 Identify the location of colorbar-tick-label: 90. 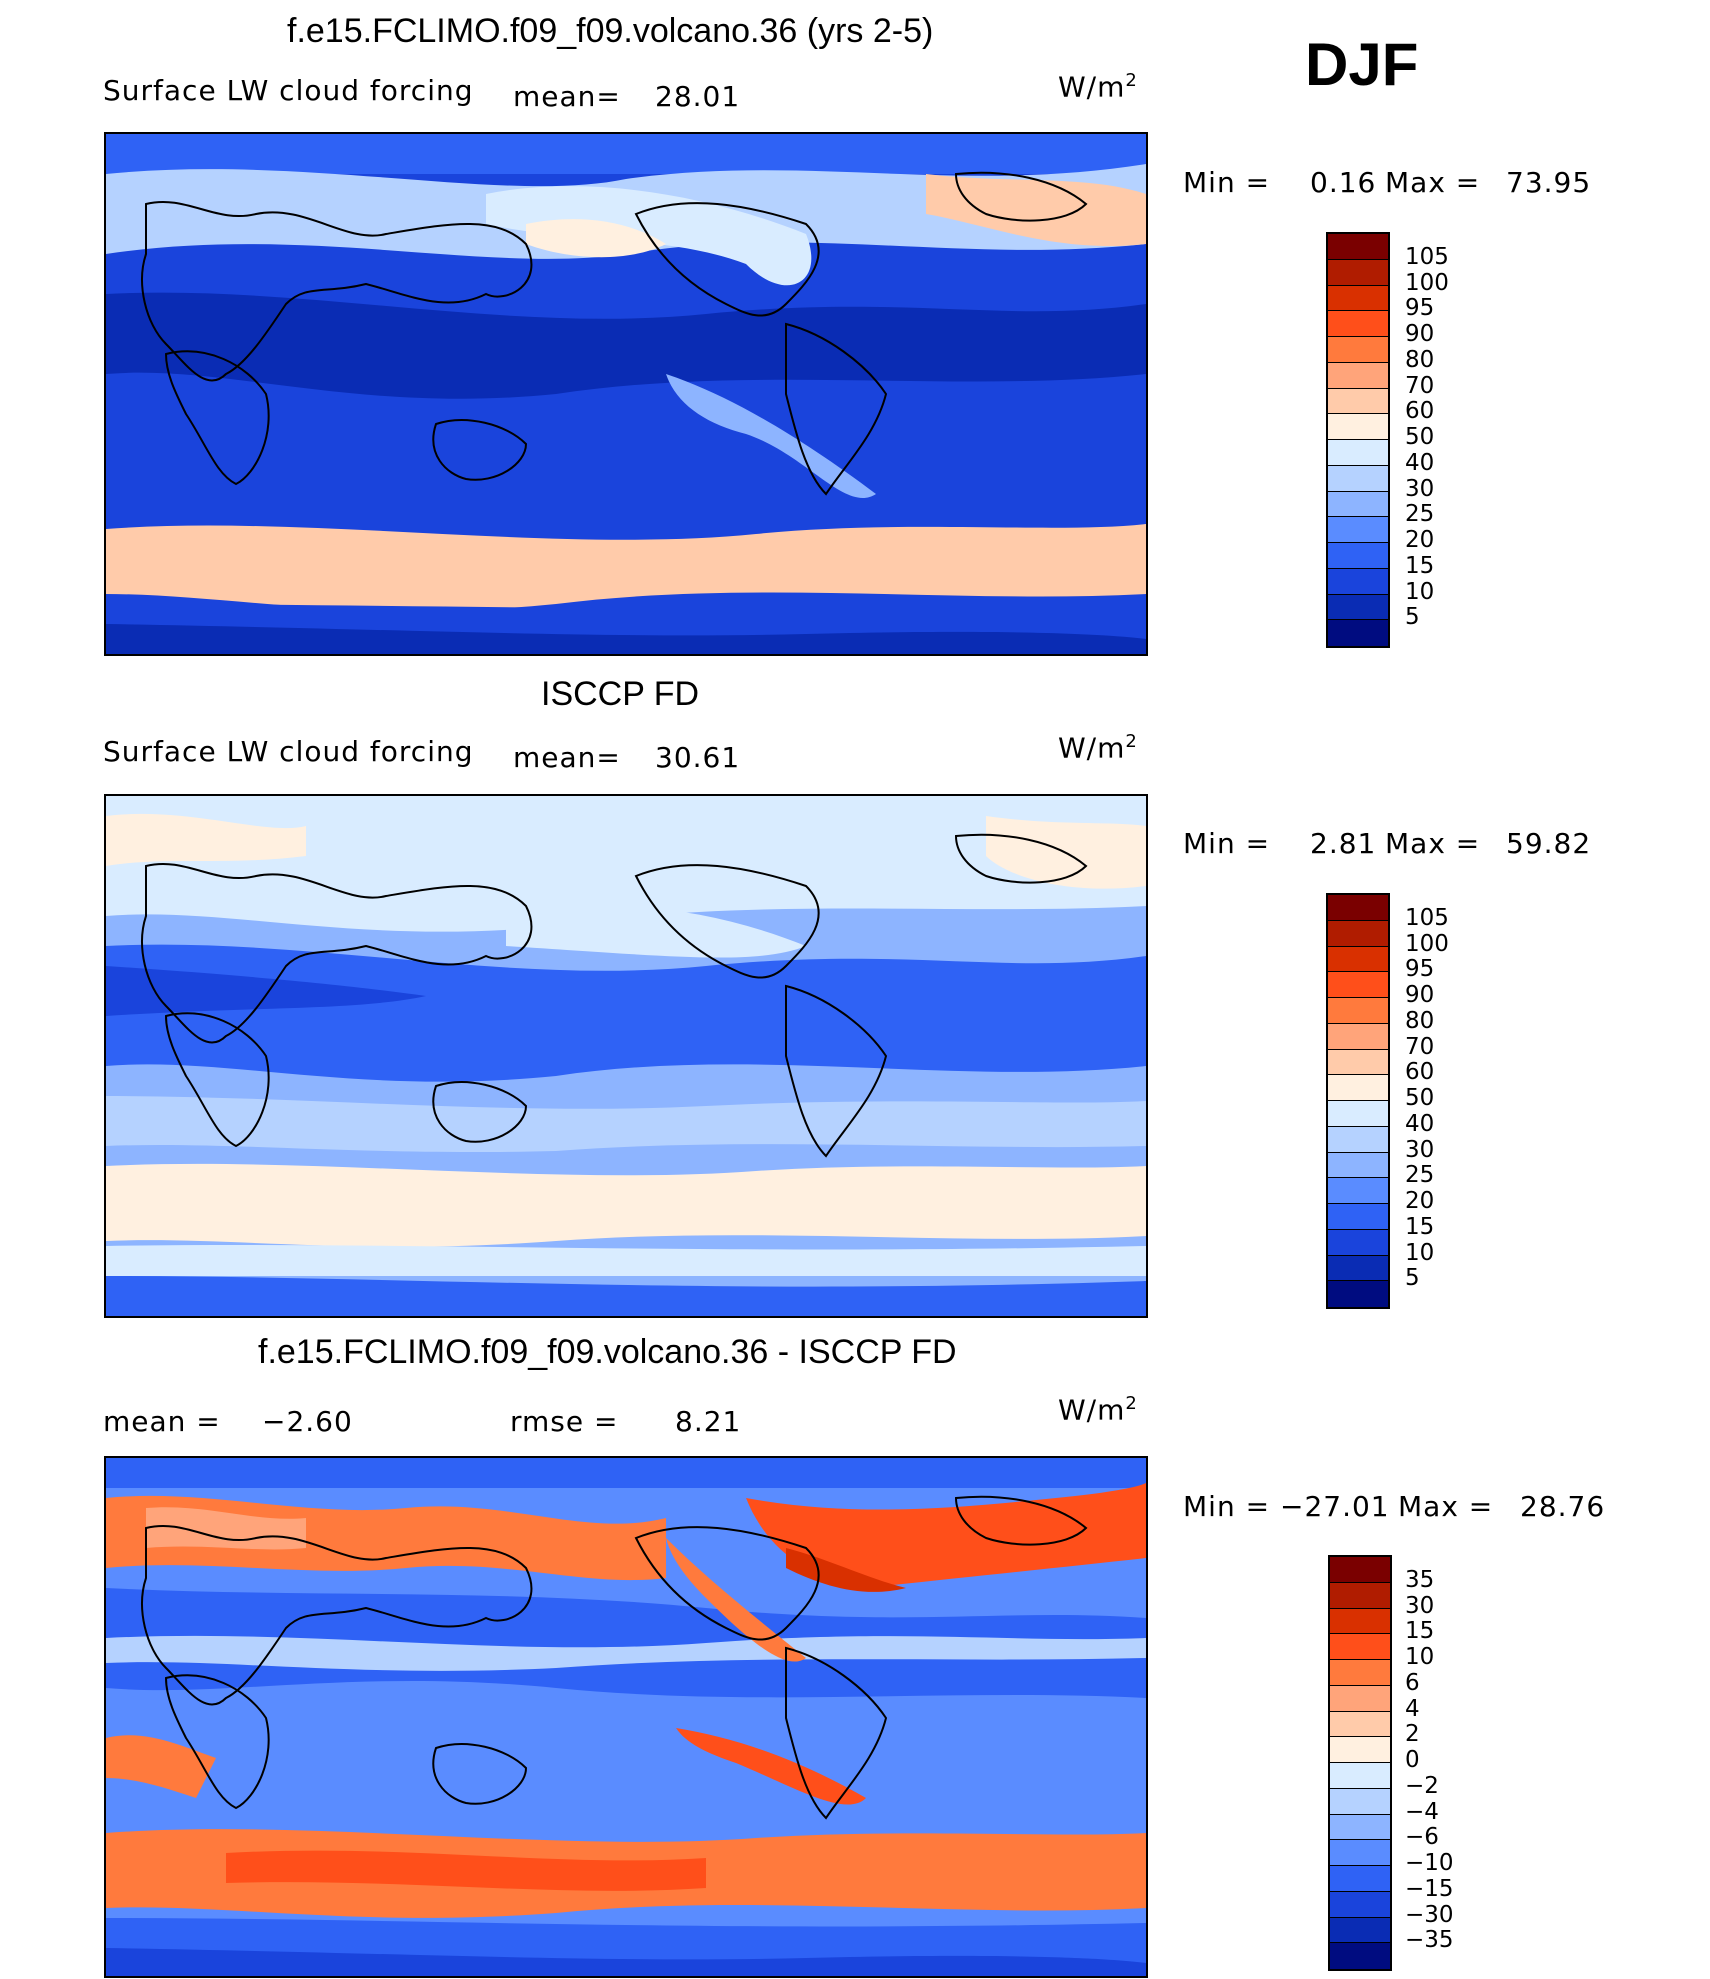
(1420, 334).